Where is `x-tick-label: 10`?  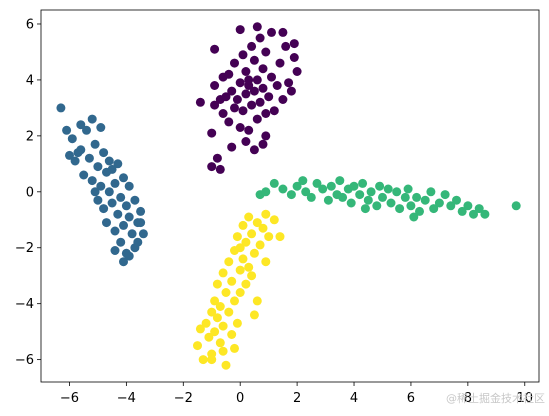
x-tick-label: 10 is located at coordinates (524, 398).